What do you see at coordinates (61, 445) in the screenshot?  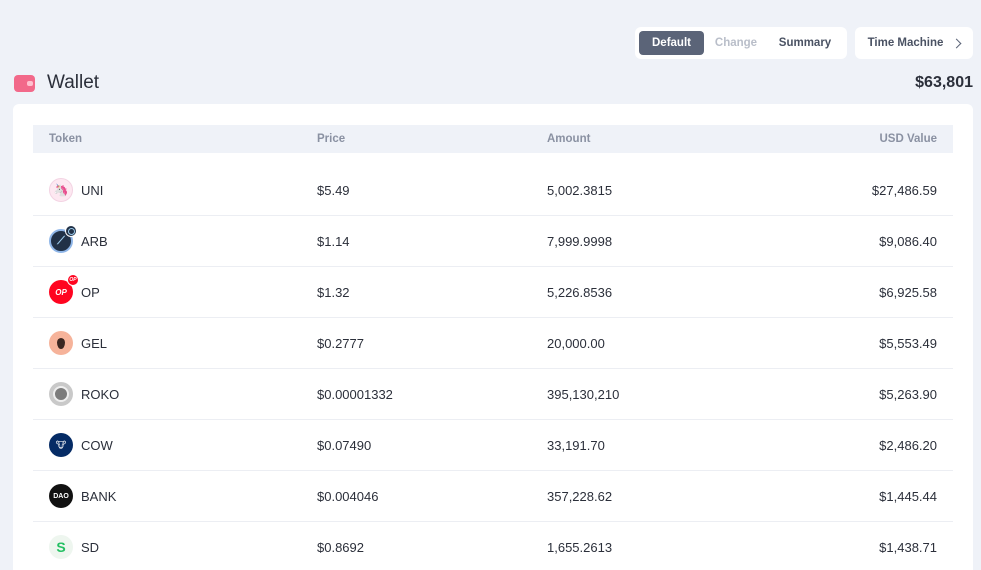 I see `cow-icon: 🐮` at bounding box center [61, 445].